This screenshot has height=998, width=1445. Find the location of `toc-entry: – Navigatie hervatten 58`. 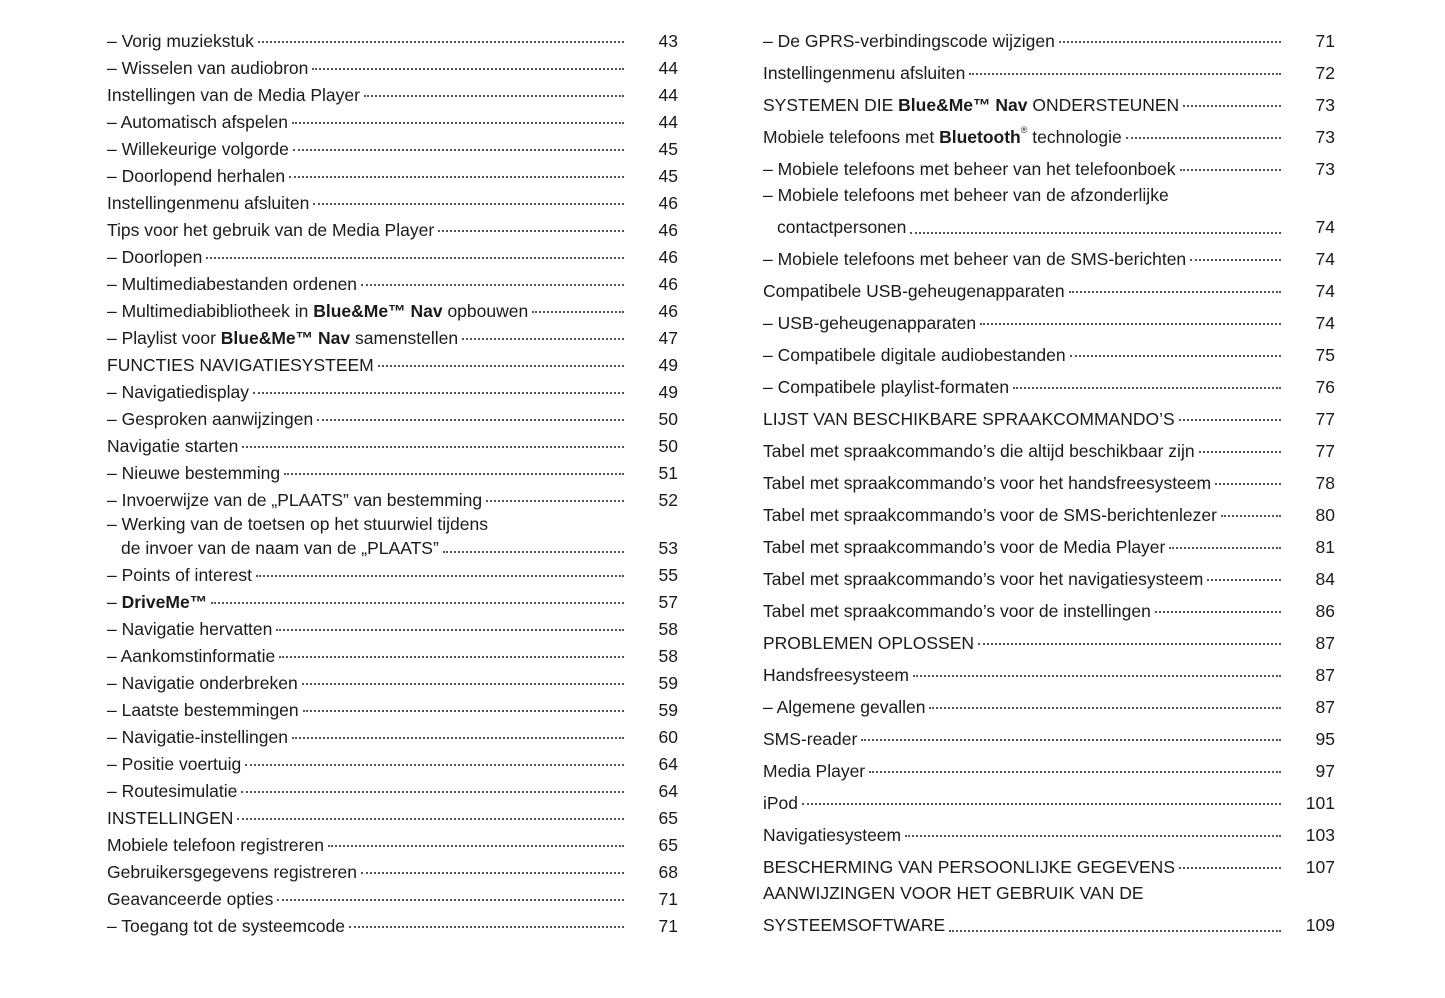

toc-entry: – Navigatie hervatten 58 is located at coordinates (392, 629).